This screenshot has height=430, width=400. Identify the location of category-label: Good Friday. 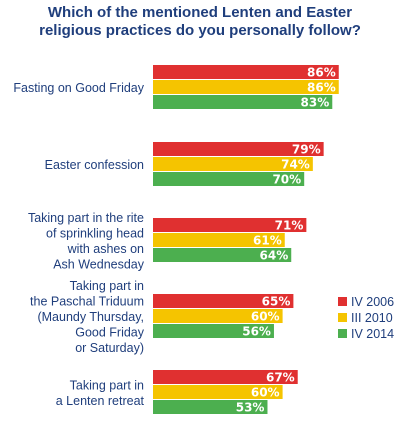
(110, 333).